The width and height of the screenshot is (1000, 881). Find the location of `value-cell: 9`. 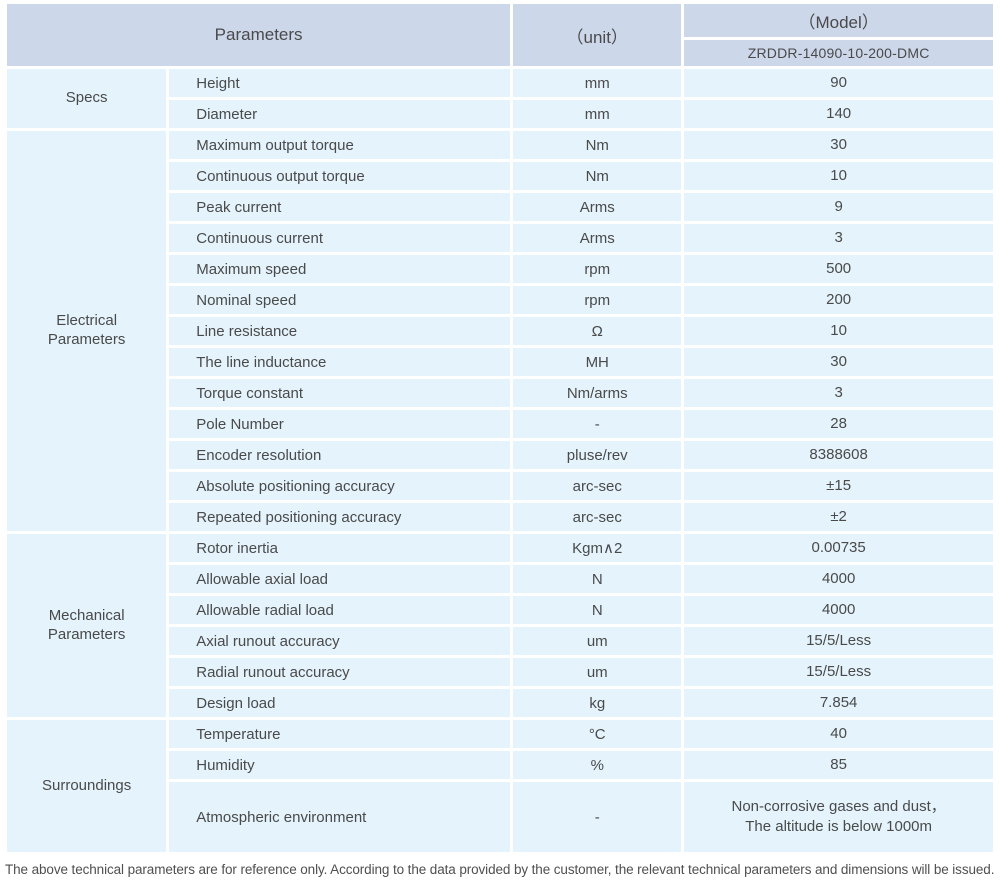

value-cell: 9 is located at coordinates (838, 207).